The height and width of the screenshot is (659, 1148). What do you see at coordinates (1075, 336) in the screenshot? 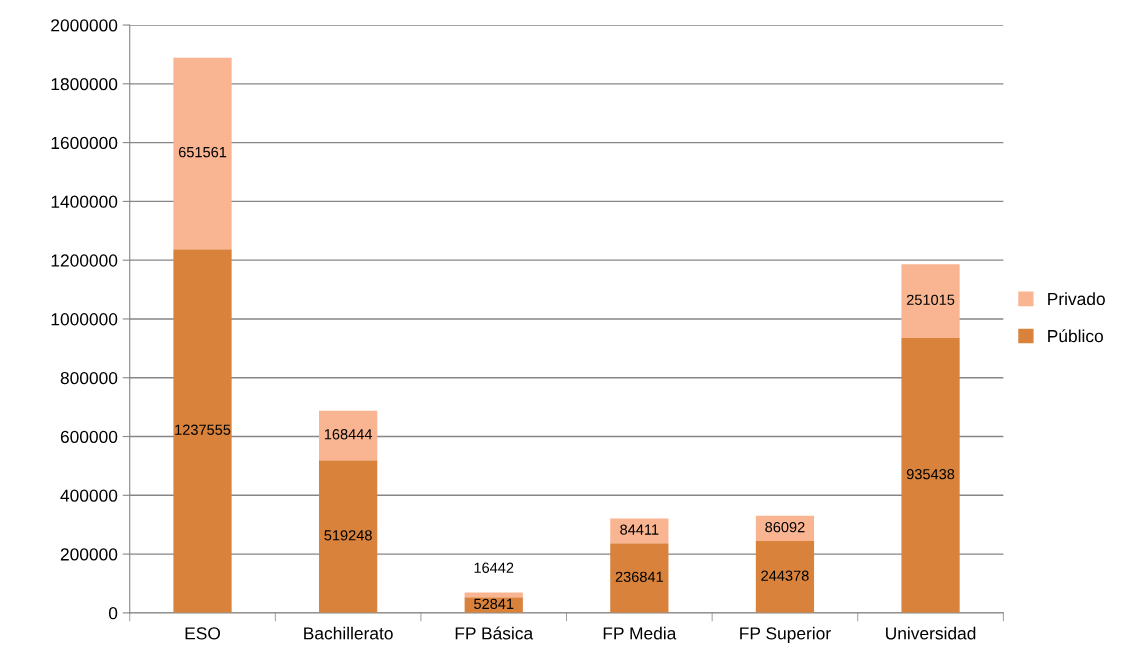
I see `legend-label: Público` at bounding box center [1075, 336].